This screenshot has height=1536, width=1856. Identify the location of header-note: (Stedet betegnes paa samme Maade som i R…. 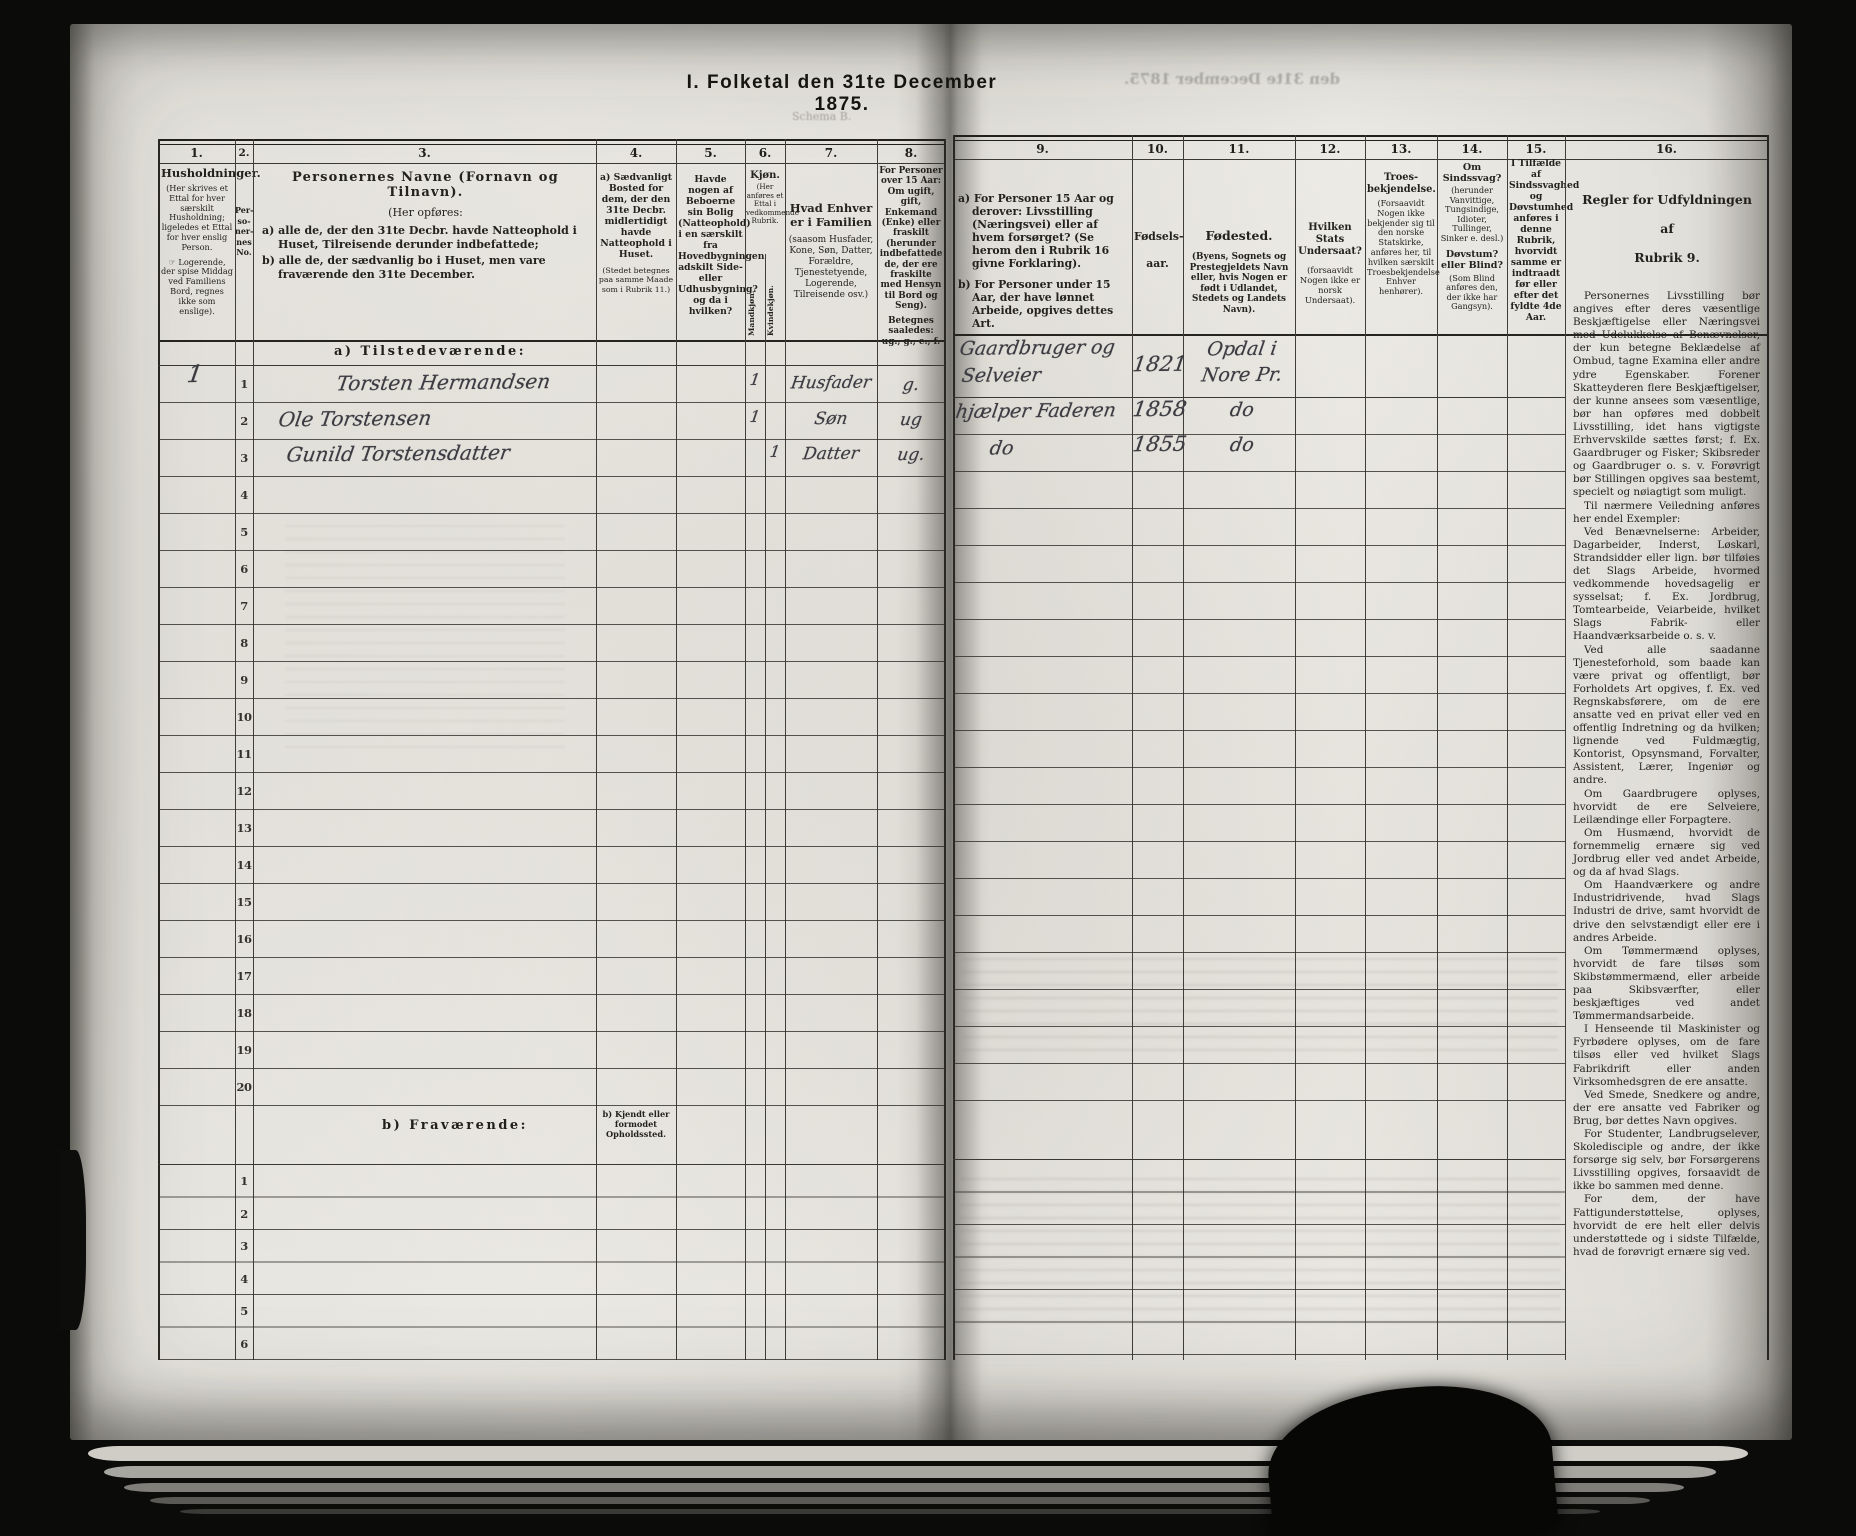
(636, 280).